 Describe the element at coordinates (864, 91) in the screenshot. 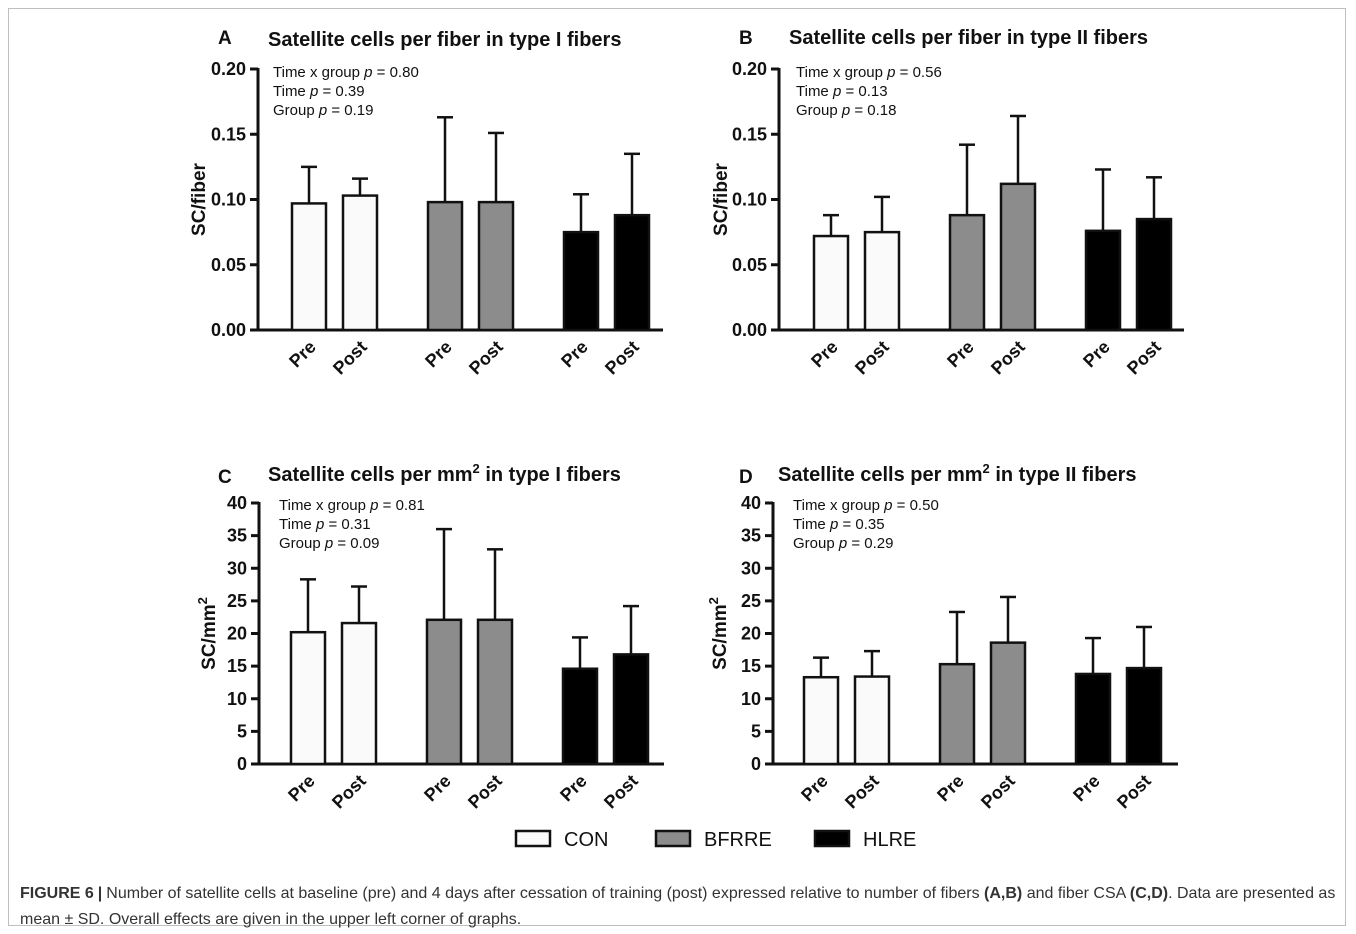

I see `stats-value: = 0.13` at that location.